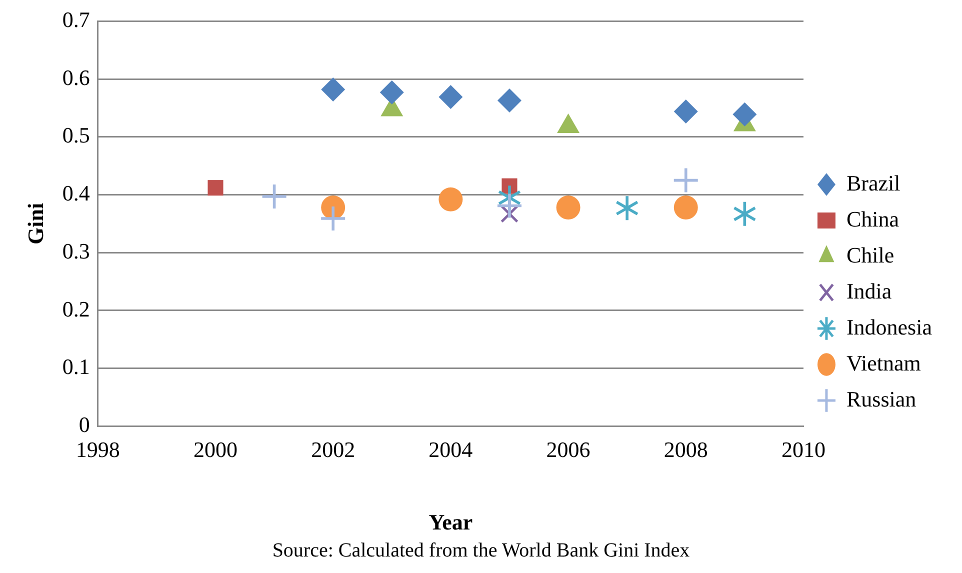  Describe the element at coordinates (98, 449) in the screenshot. I see `x-tick-label: 1998` at that location.